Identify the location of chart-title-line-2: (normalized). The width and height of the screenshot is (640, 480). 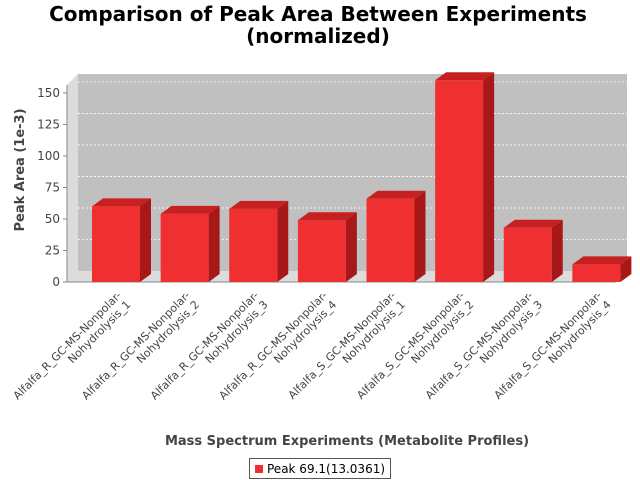
(318, 36).